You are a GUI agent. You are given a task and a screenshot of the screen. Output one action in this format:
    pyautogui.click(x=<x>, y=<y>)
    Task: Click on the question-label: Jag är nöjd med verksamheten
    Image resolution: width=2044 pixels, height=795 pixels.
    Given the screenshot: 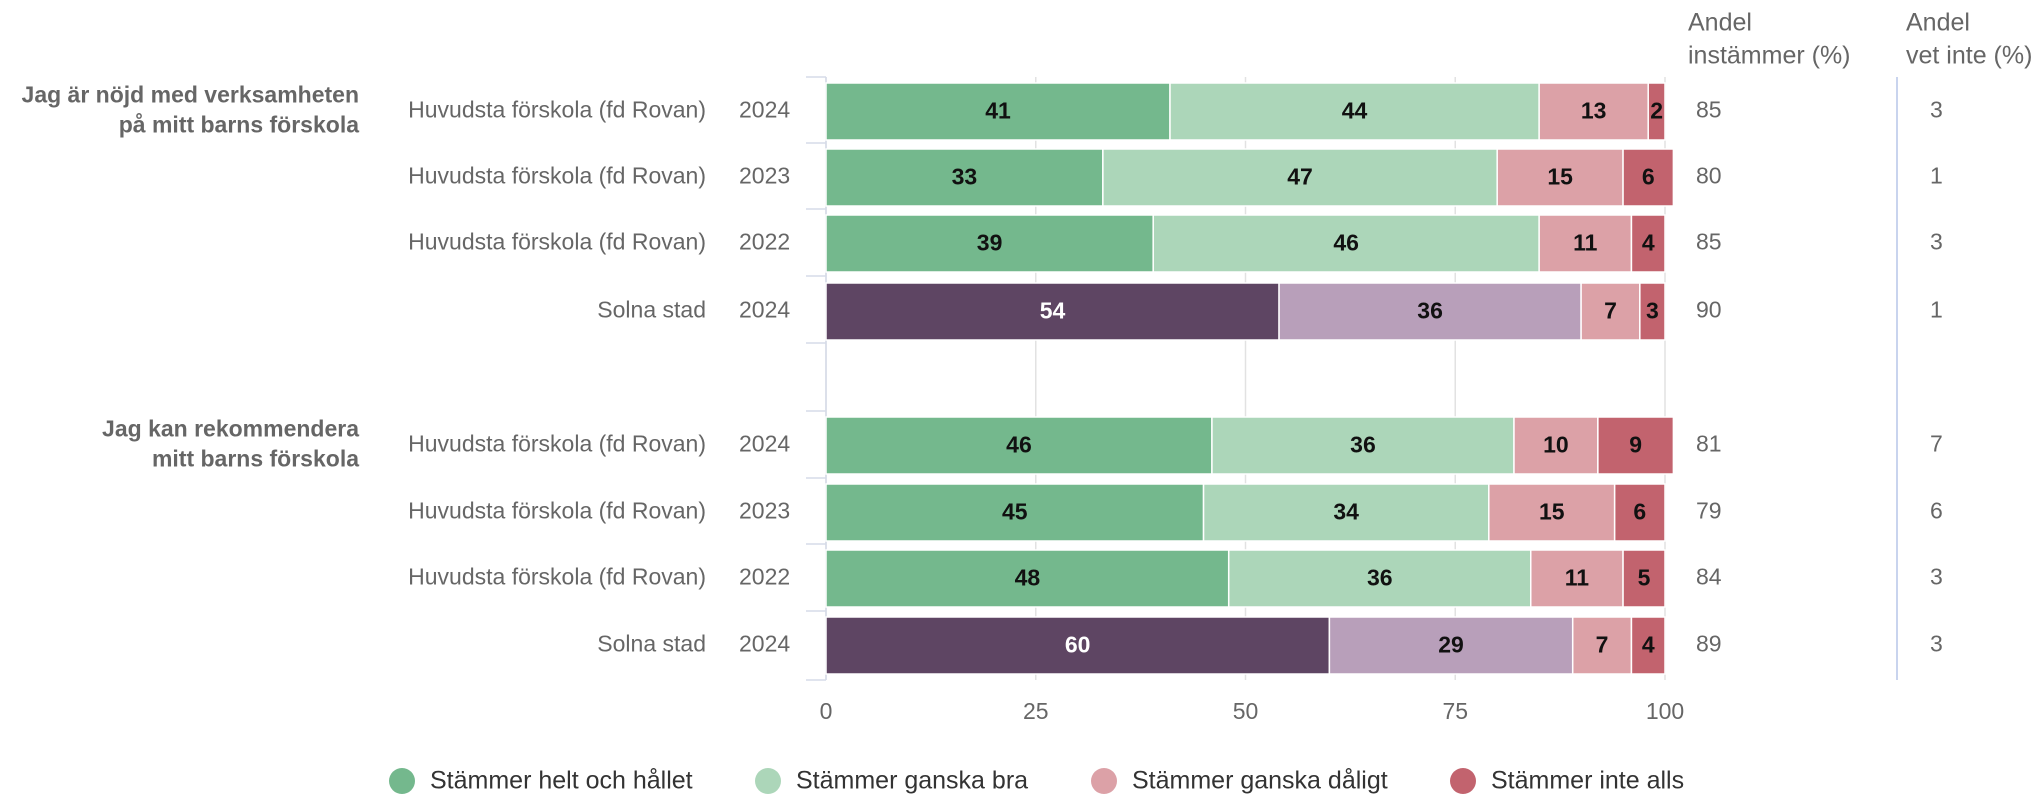 What is the action you would take?
    pyautogui.click(x=190, y=95)
    